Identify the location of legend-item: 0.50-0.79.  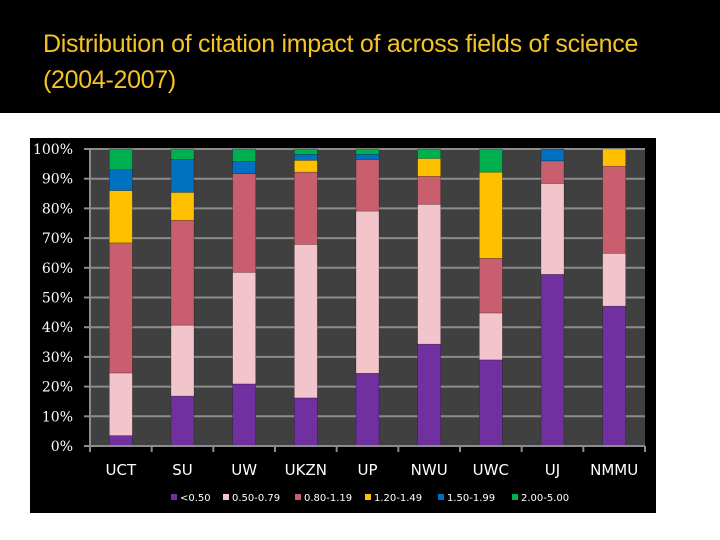
(251, 498).